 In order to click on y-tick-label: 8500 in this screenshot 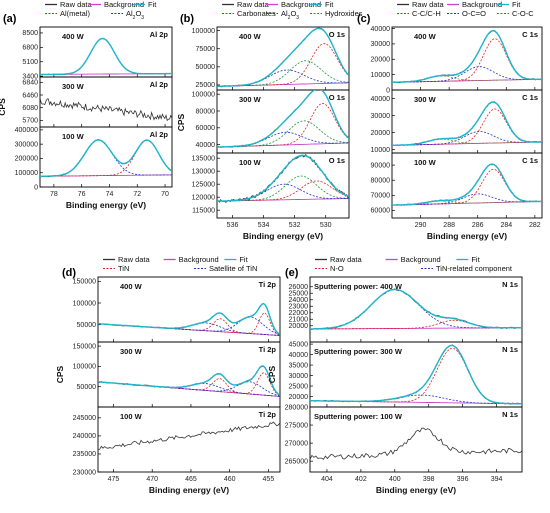, I will do `click(30, 33)`.